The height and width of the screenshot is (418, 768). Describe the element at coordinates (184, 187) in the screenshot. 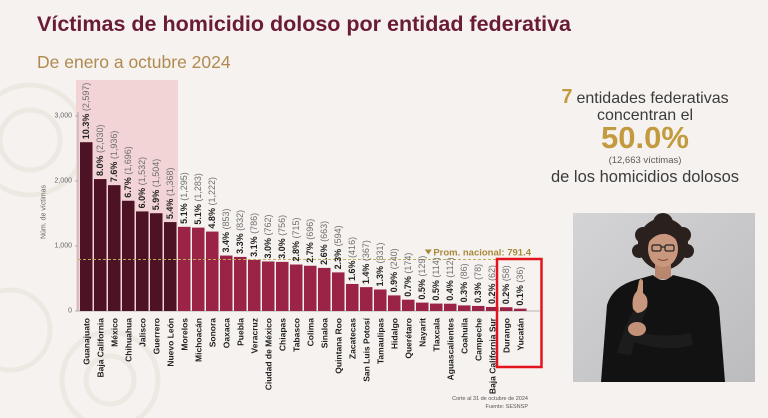

I see `value-count-morelos: (1,295)` at that location.